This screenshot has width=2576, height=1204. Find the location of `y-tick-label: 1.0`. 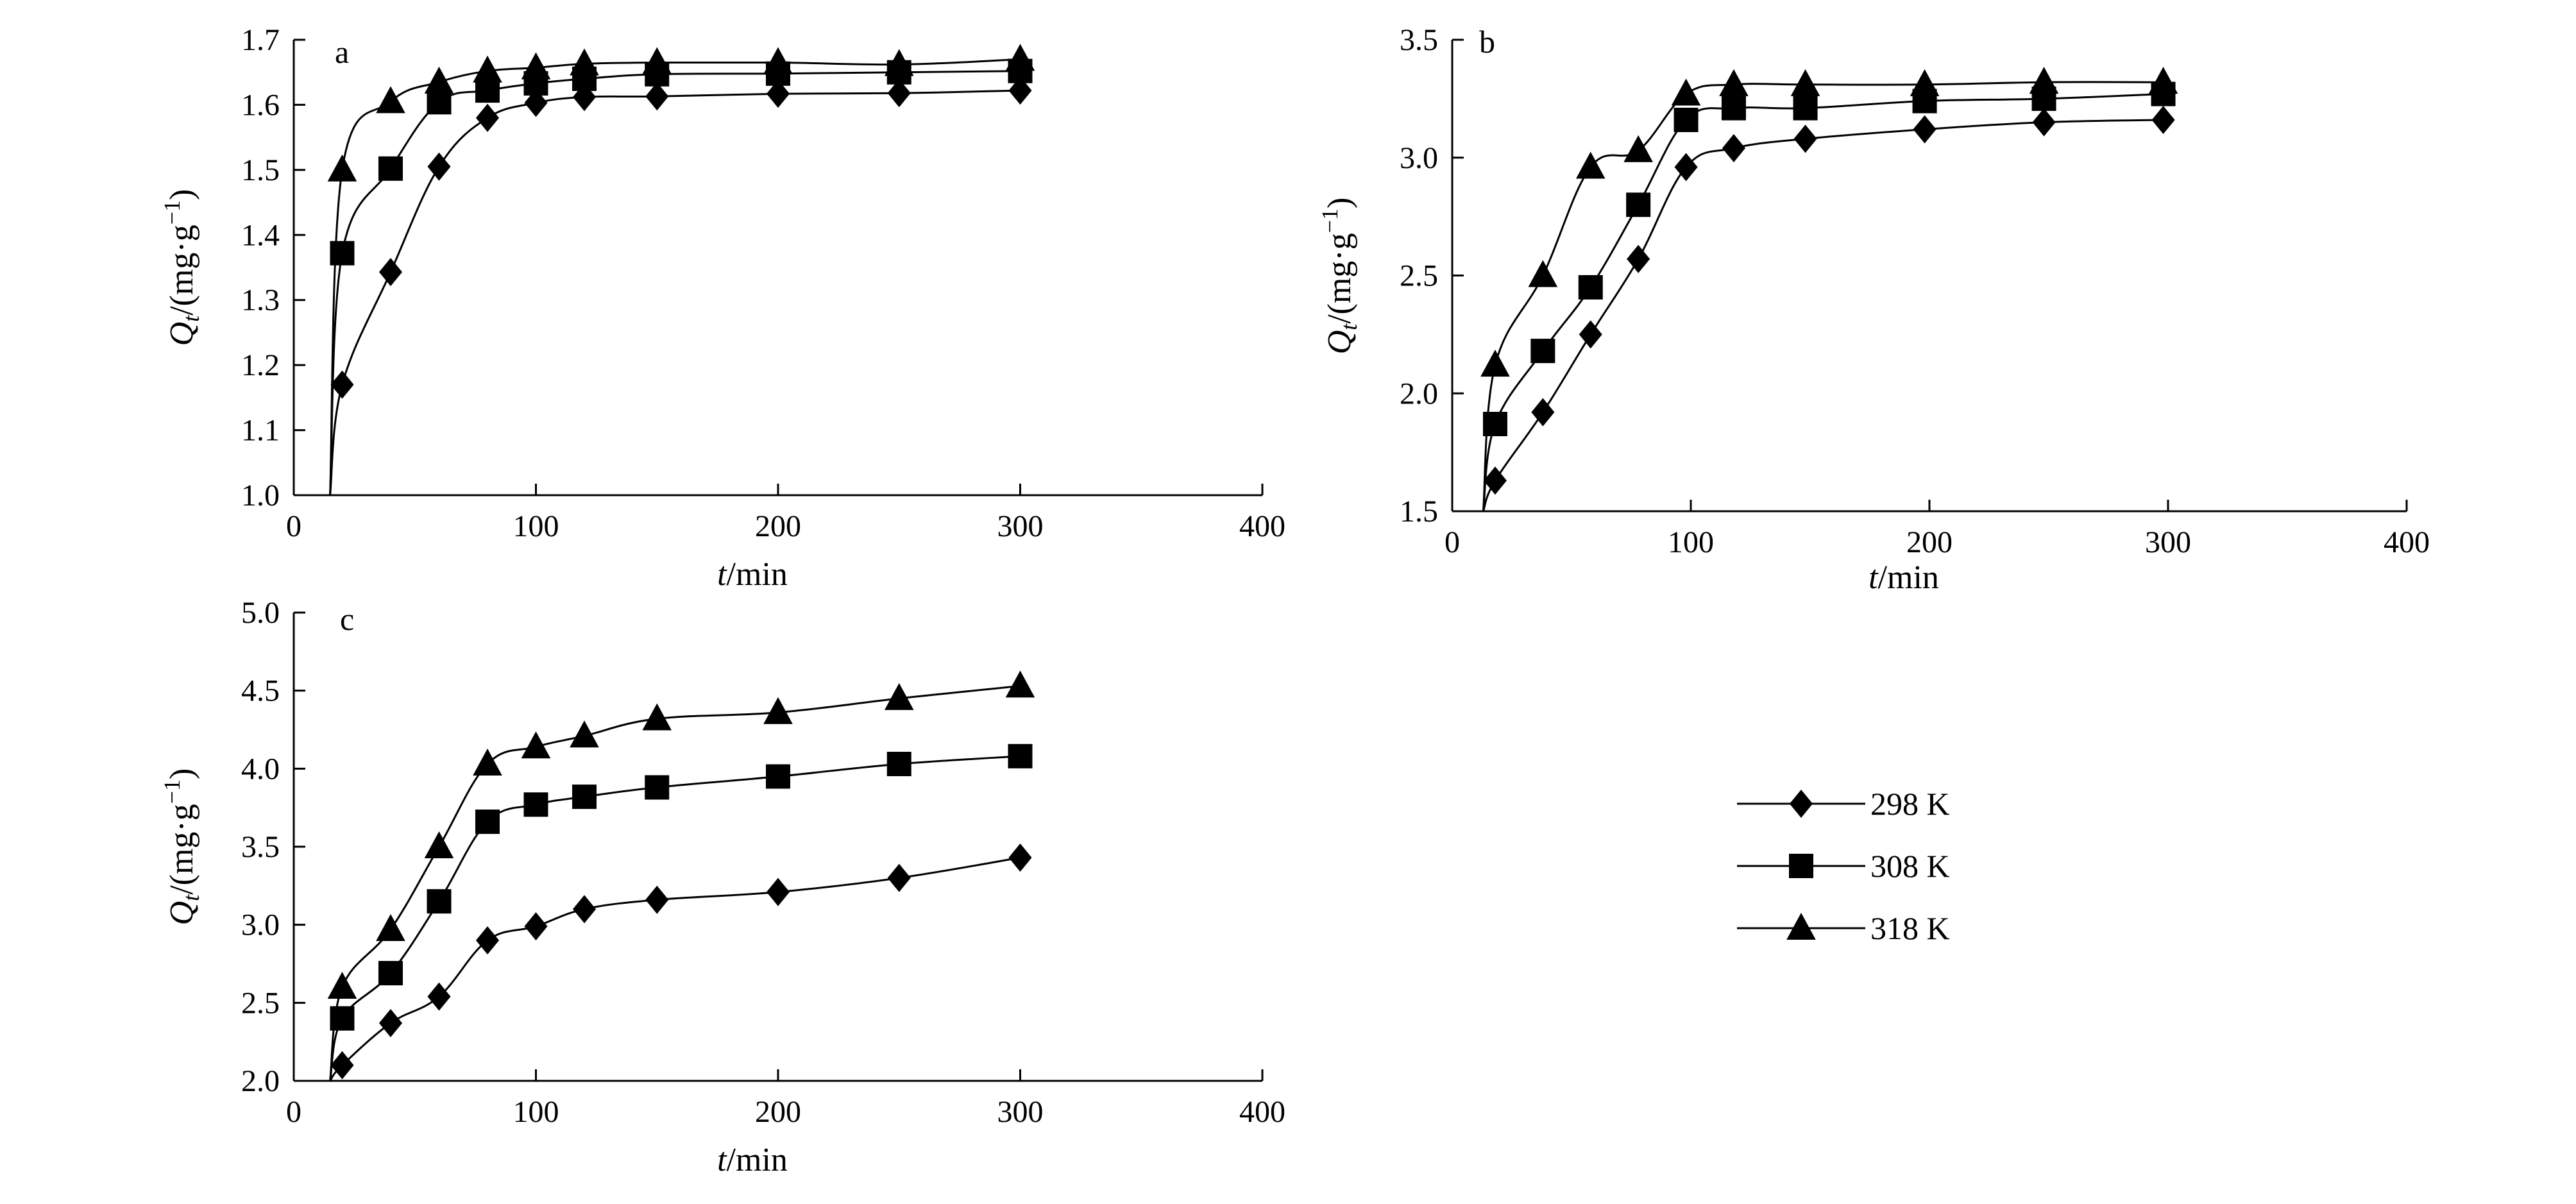

y-tick-label: 1.0 is located at coordinates (260, 496).